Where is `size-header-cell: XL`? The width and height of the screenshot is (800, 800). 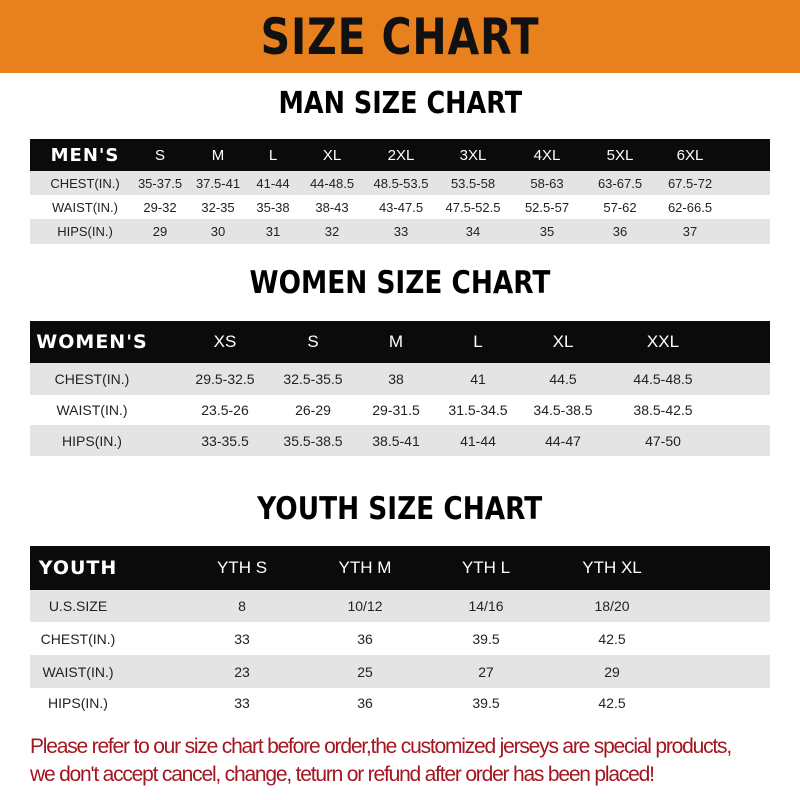 size-header-cell: XL is located at coordinates (563, 341).